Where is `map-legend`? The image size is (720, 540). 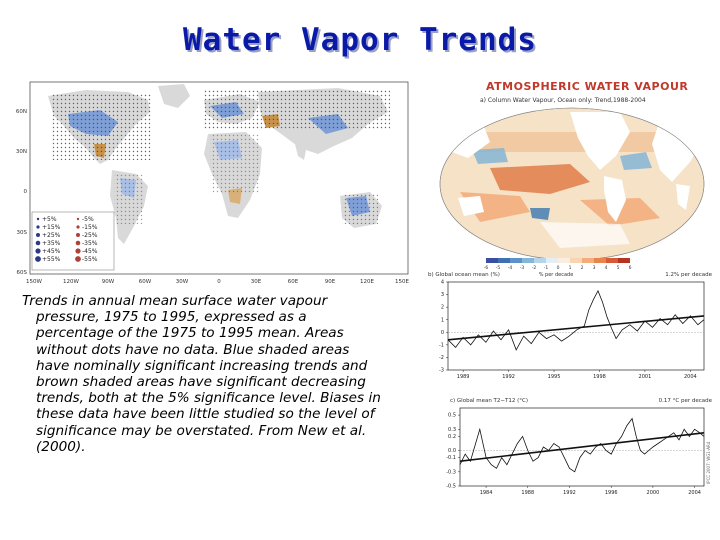 map-legend is located at coordinates (73, 241).